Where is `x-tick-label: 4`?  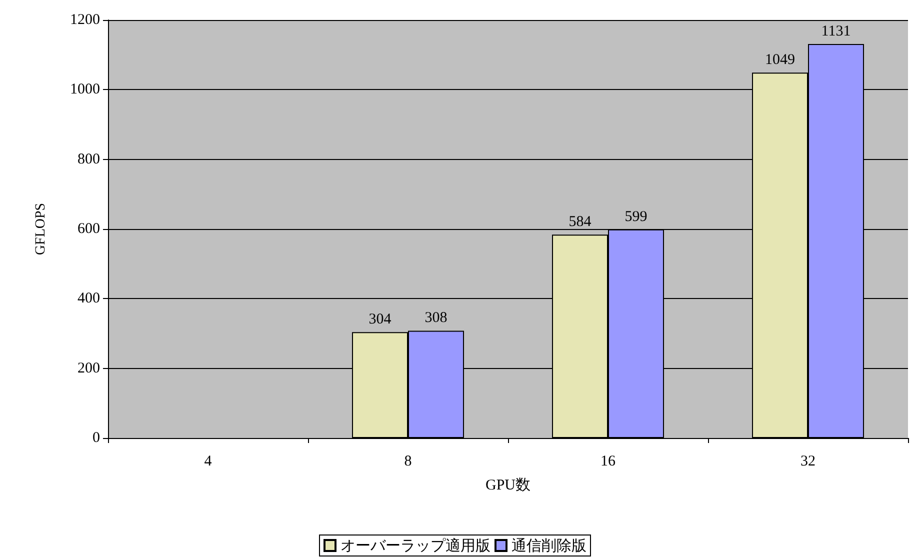
x-tick-label: 4 is located at coordinates (208, 462).